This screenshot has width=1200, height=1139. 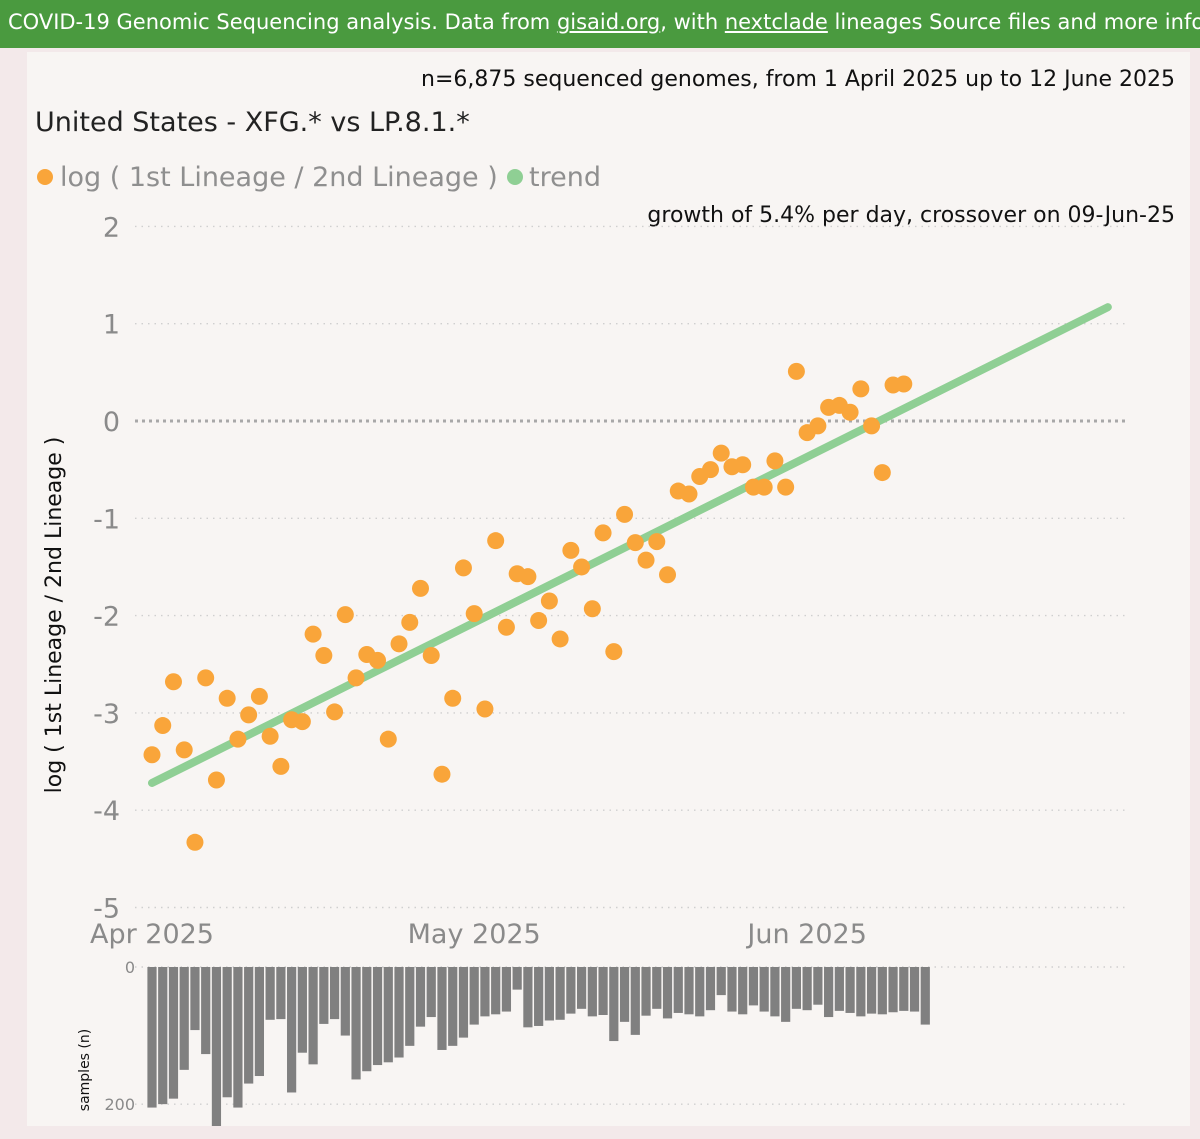 I want to click on legend-trend-marker, so click(x=515, y=177).